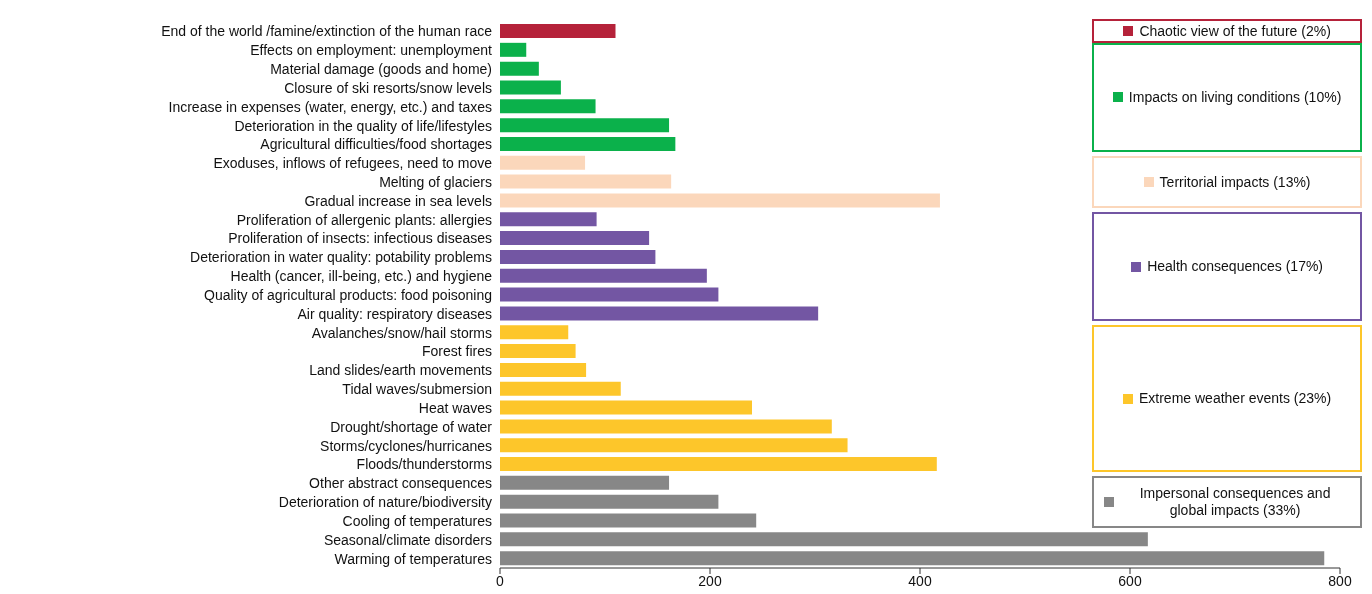 Image resolution: width=1372 pixels, height=594 pixels. I want to click on y-tick-label: Cooling of temperatures, so click(417, 520).